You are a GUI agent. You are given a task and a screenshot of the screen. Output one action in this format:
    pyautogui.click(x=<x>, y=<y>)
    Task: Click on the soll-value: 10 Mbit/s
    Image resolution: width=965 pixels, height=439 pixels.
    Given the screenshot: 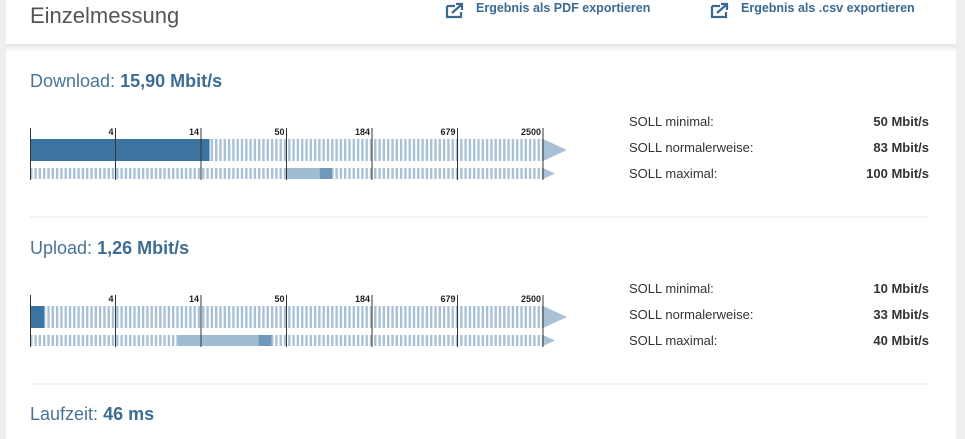 What is the action you would take?
    pyautogui.click(x=901, y=288)
    